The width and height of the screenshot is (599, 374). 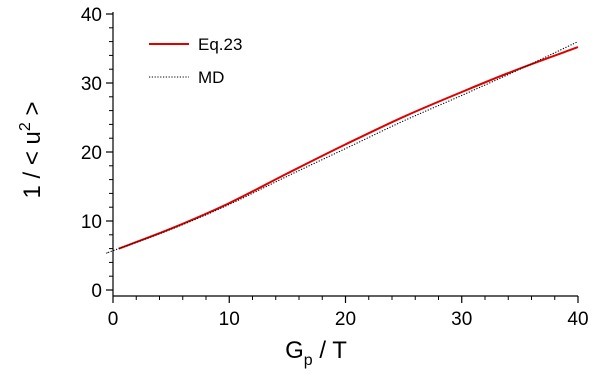 I want to click on x-tick-label: 40, so click(x=577, y=319).